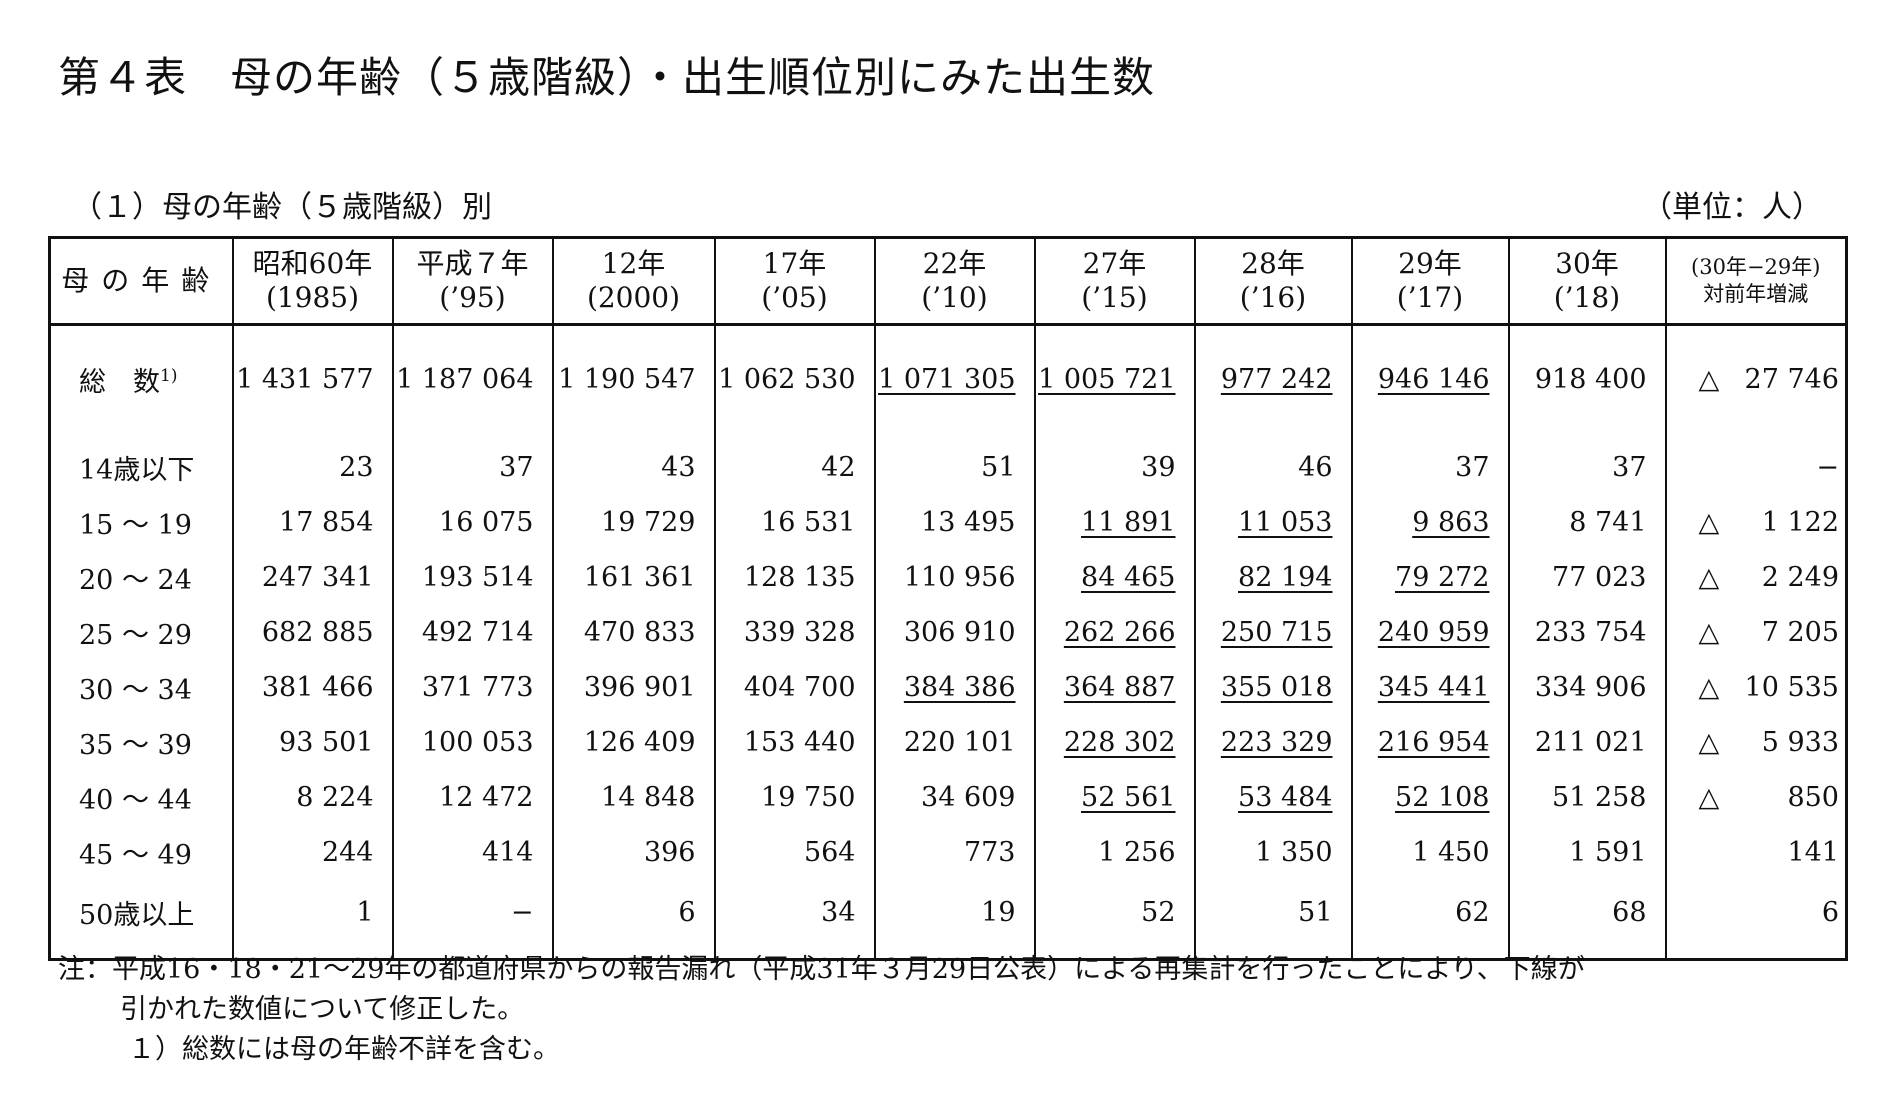 The width and height of the screenshot is (1888, 1106). Describe the element at coordinates (1451, 852) in the screenshot. I see `value-text: 1 450` at that location.